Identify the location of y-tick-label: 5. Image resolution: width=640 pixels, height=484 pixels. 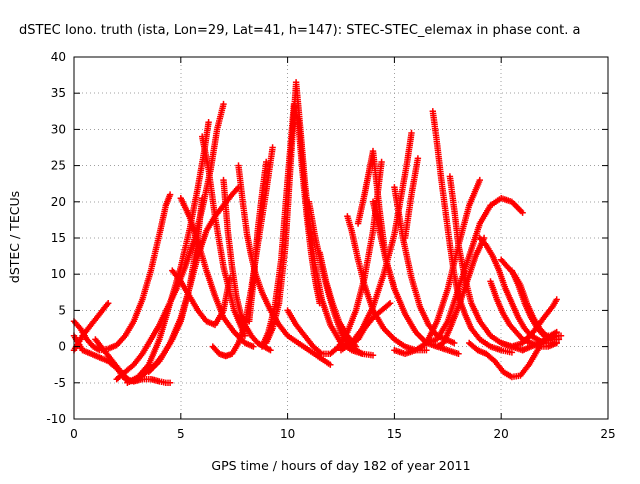
(62, 310).